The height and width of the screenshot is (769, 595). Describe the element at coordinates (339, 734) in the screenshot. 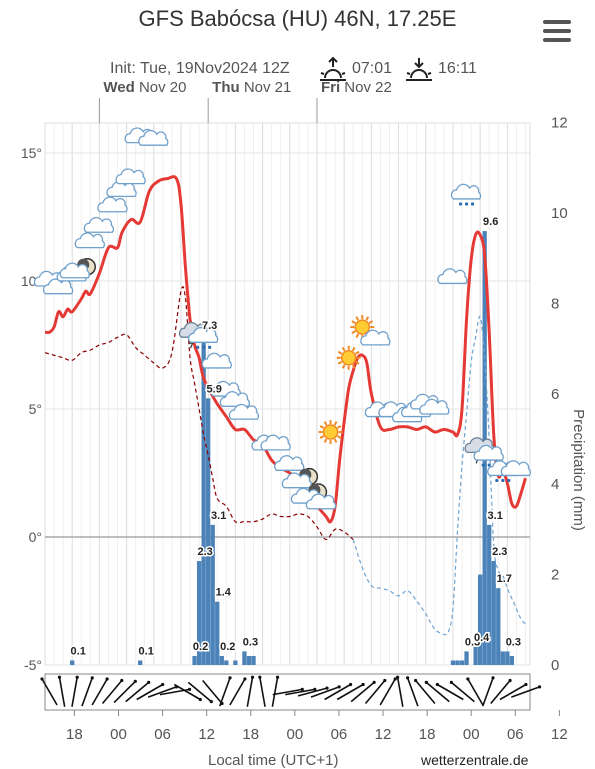

I see `x-tick-label: 06` at that location.